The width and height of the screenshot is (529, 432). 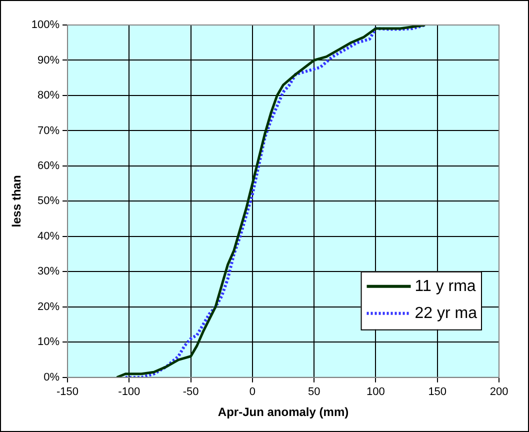 What do you see at coordinates (49, 166) in the screenshot?
I see `y-tick-label: 60%` at bounding box center [49, 166].